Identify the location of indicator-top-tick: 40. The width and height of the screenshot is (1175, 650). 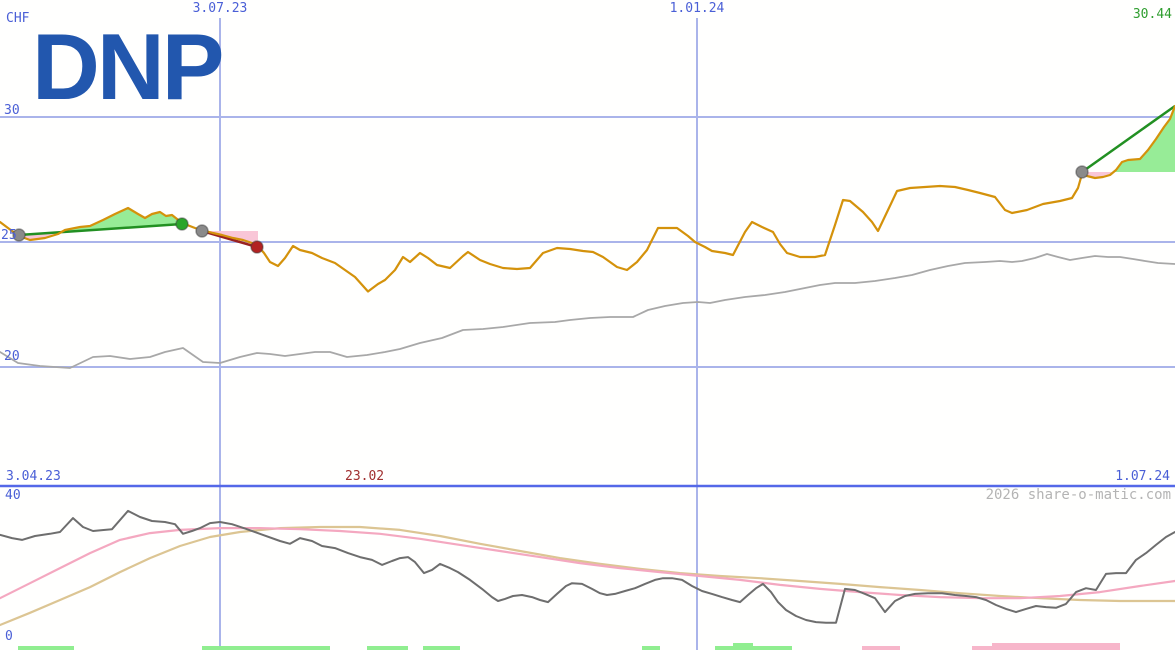
(13, 495).